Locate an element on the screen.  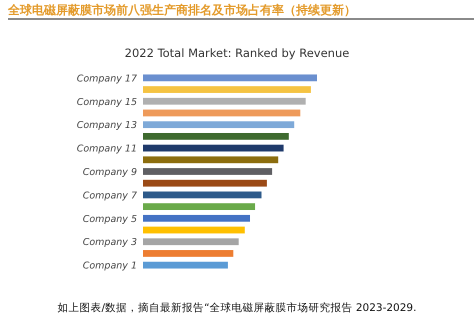
category: Company 3 is located at coordinates (109, 242).